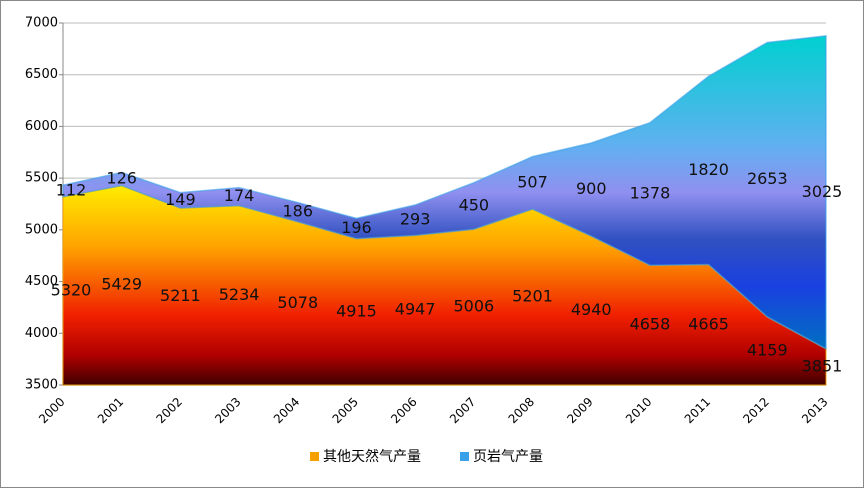 This screenshot has height=492, width=864. What do you see at coordinates (41, 229) in the screenshot?
I see `y-tick-label: 5000` at bounding box center [41, 229].